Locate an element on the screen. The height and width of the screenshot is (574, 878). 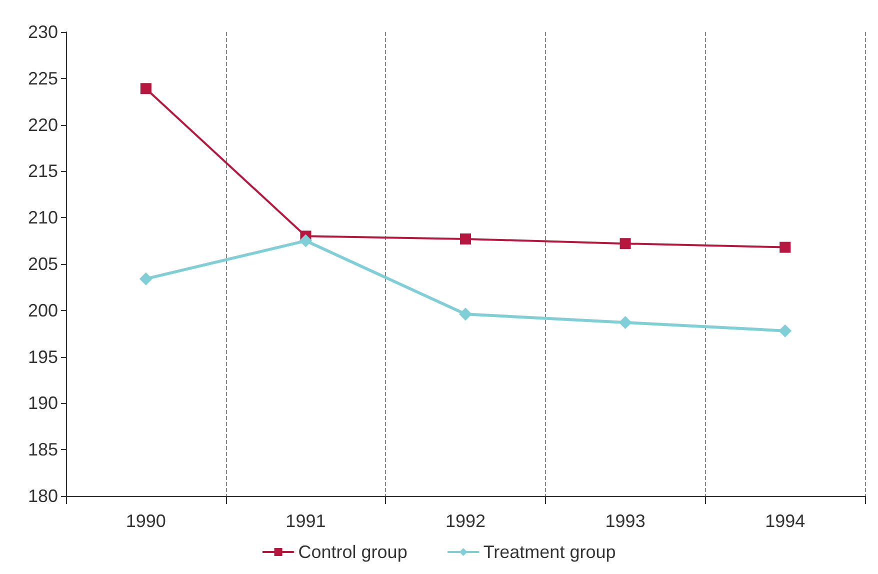
y-tick-label: 210 is located at coordinates (43, 218).